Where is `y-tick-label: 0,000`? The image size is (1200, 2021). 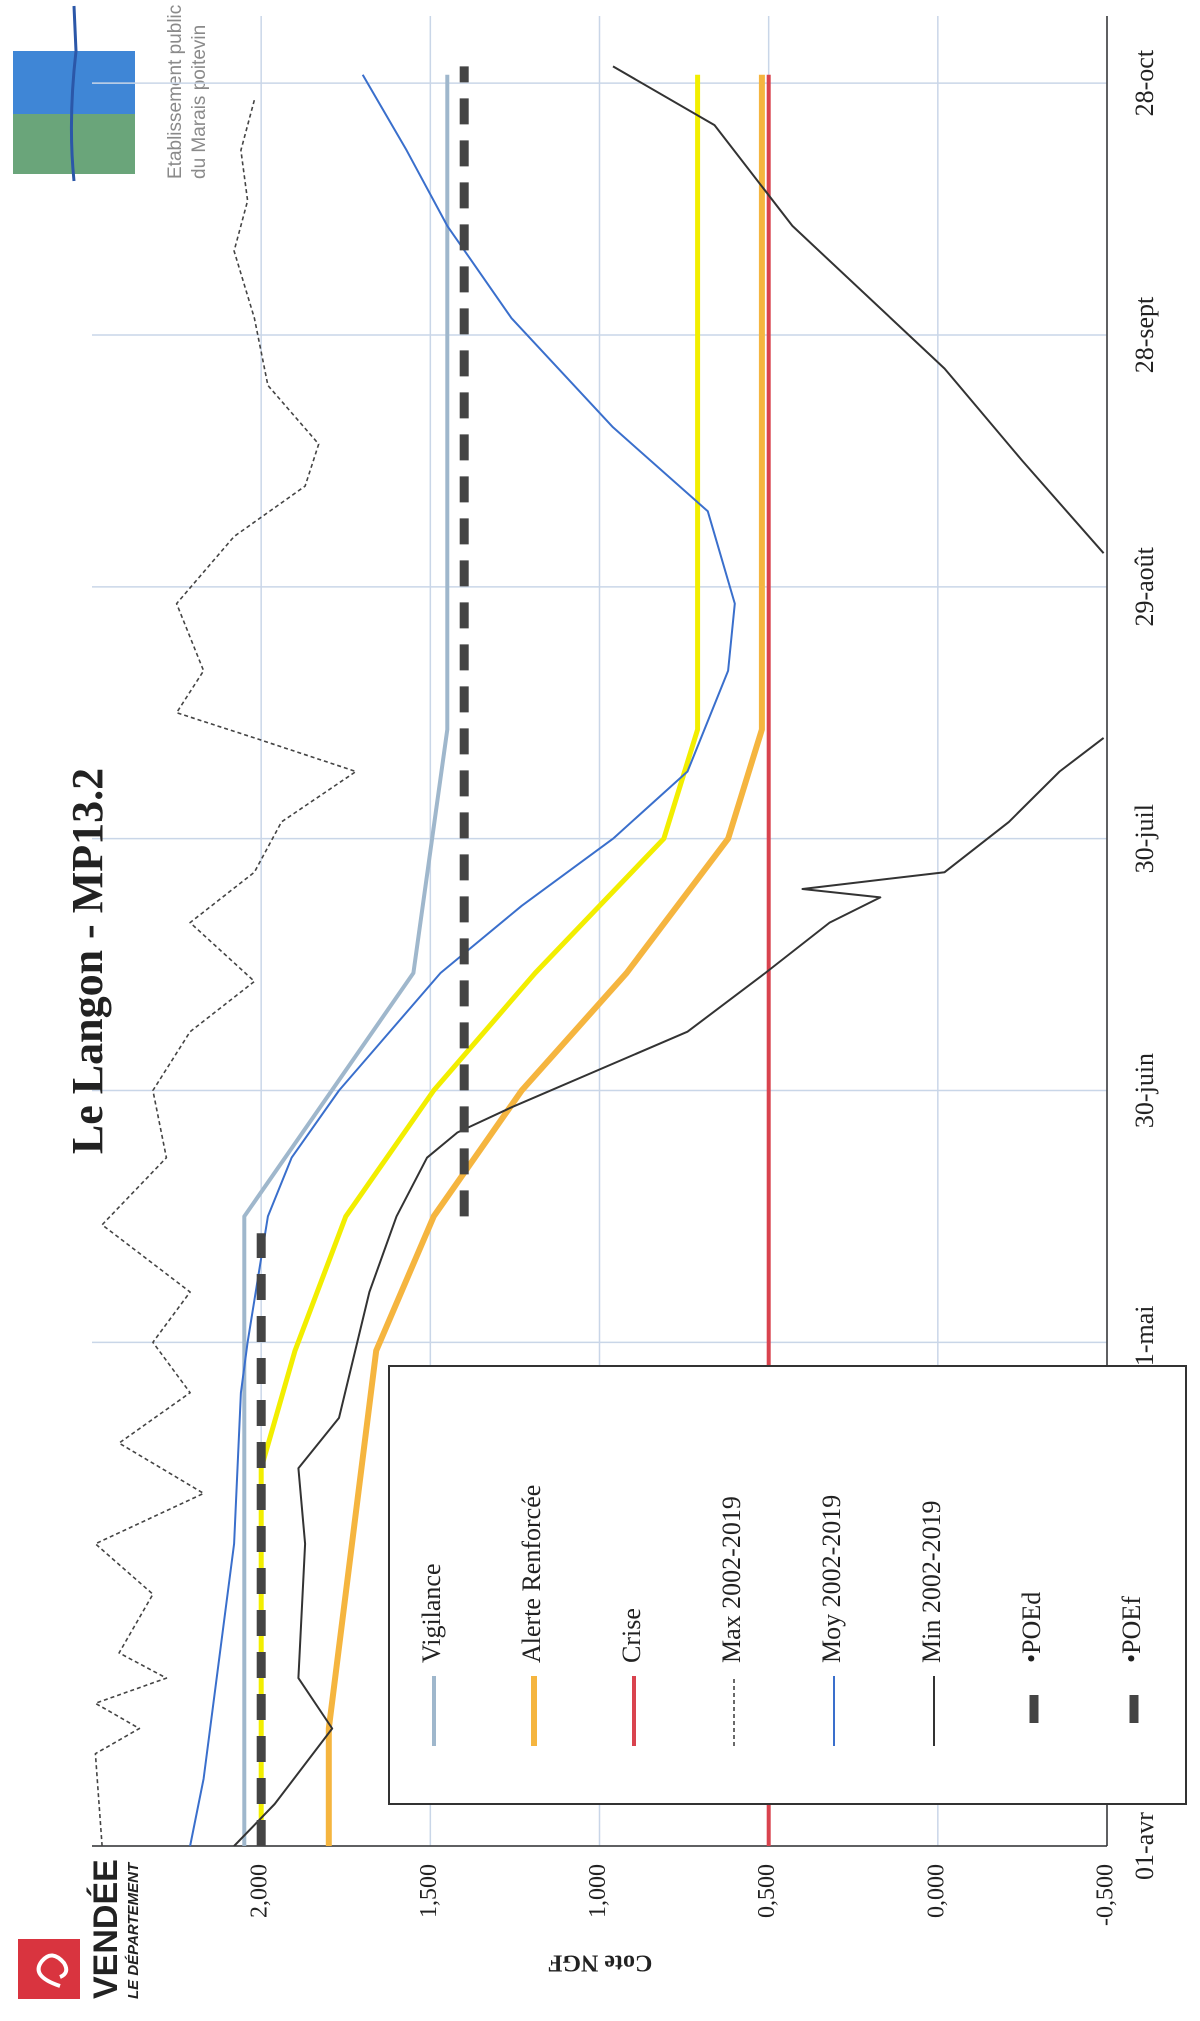
y-tick-label: 0,000 is located at coordinates (936, 1891).